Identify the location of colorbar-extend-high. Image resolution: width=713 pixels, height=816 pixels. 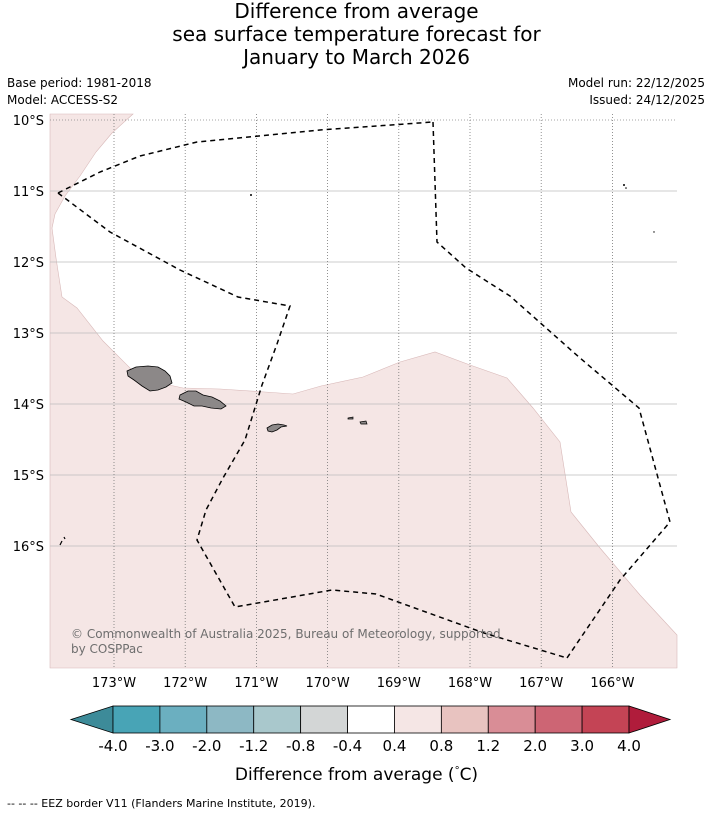
(650, 719).